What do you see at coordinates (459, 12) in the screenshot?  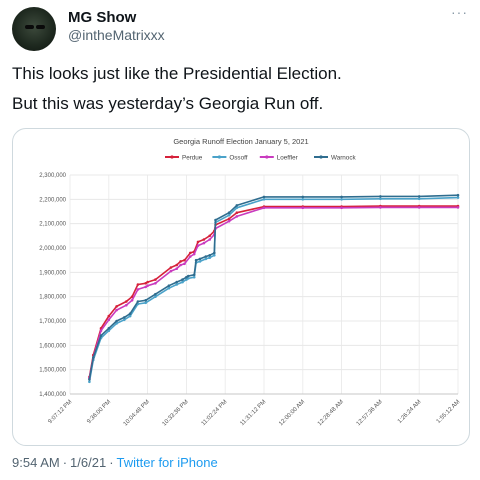 I see `more-icon: ···` at bounding box center [459, 12].